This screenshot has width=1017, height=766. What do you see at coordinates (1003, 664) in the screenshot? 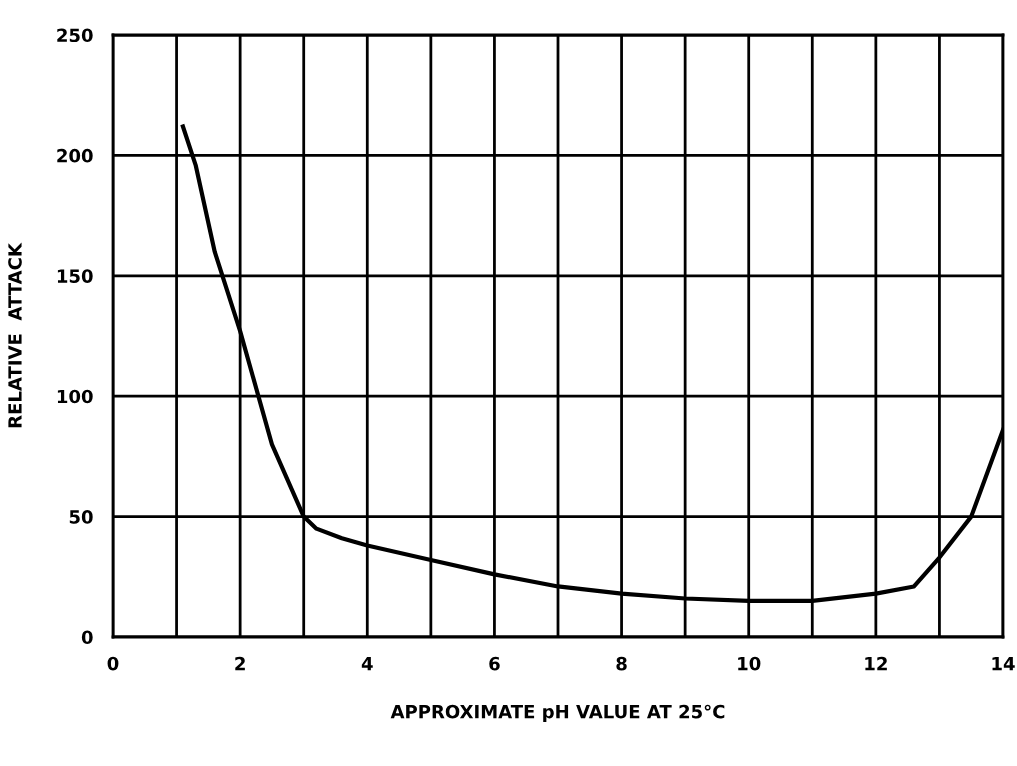
I see `x-tick-label: 14` at bounding box center [1003, 664].